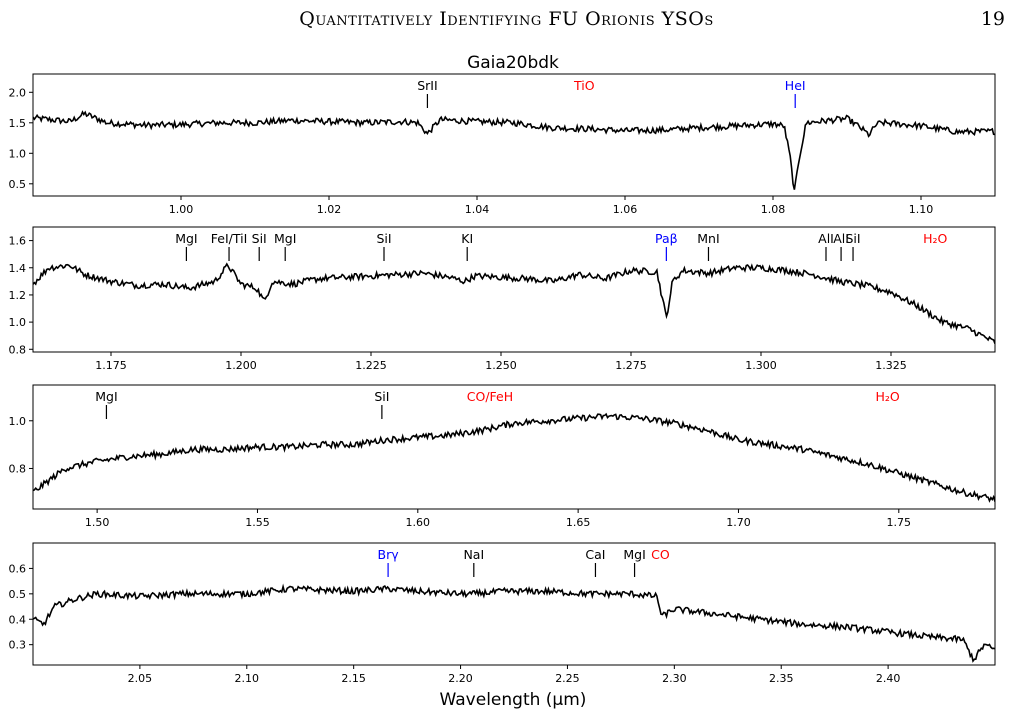 The height and width of the screenshot is (715, 1013). Describe the element at coordinates (329, 209) in the screenshot. I see `x-tick-label: 1.02` at that location.